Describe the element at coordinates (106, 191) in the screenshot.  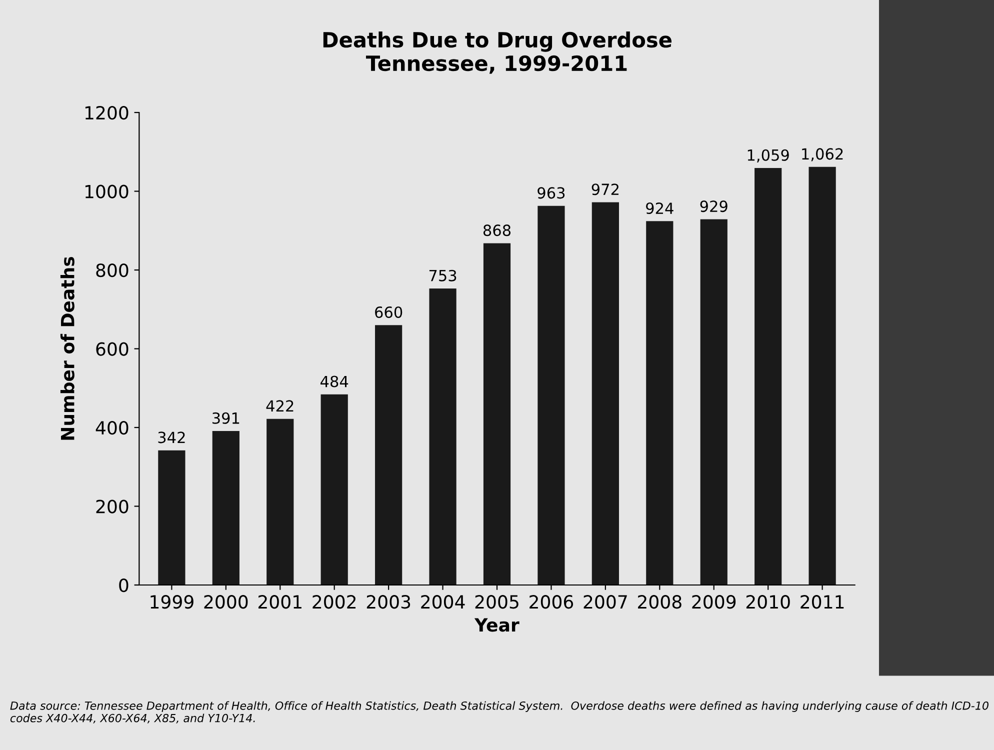
I see `y-tick-label: 1000` at that location.